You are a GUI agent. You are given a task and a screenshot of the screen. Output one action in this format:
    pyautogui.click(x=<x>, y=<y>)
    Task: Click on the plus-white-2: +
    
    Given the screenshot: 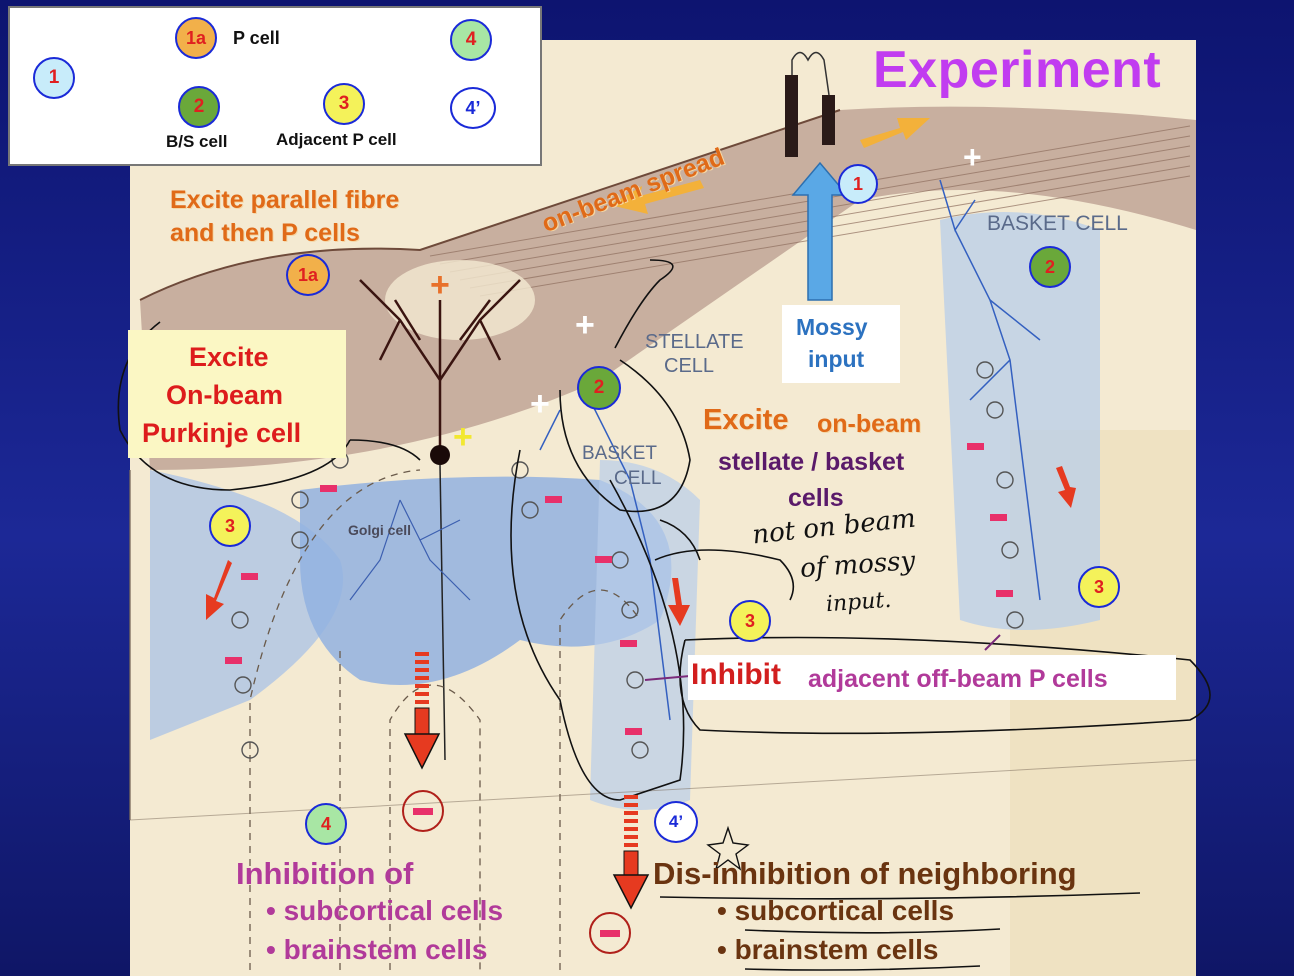 What is the action you would take?
    pyautogui.click(x=540, y=404)
    